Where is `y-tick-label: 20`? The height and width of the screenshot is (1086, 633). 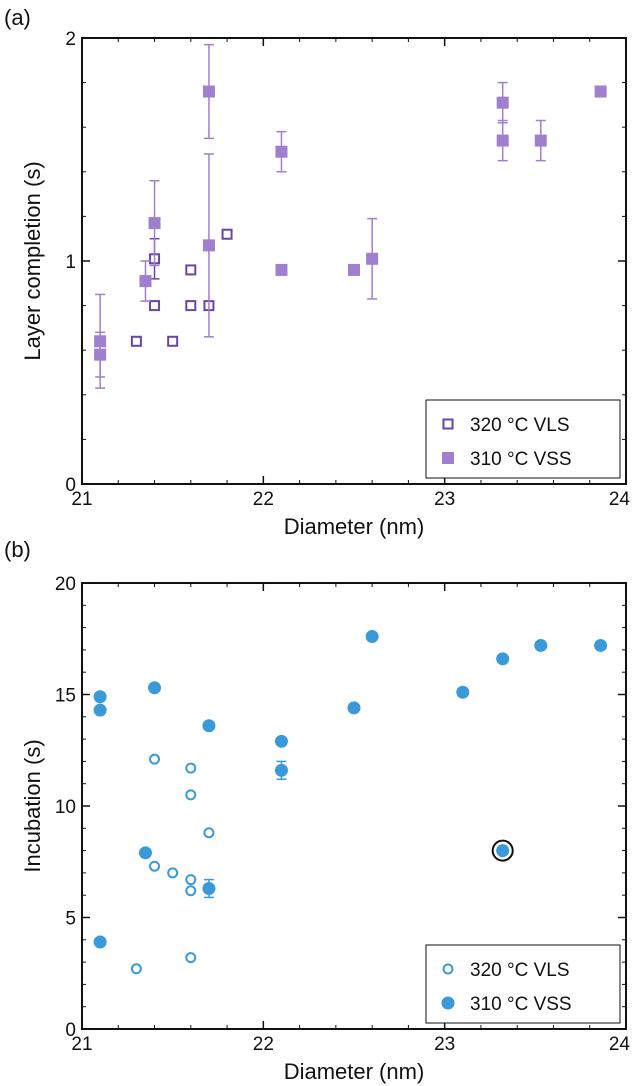
y-tick-label: 20 is located at coordinates (65, 584).